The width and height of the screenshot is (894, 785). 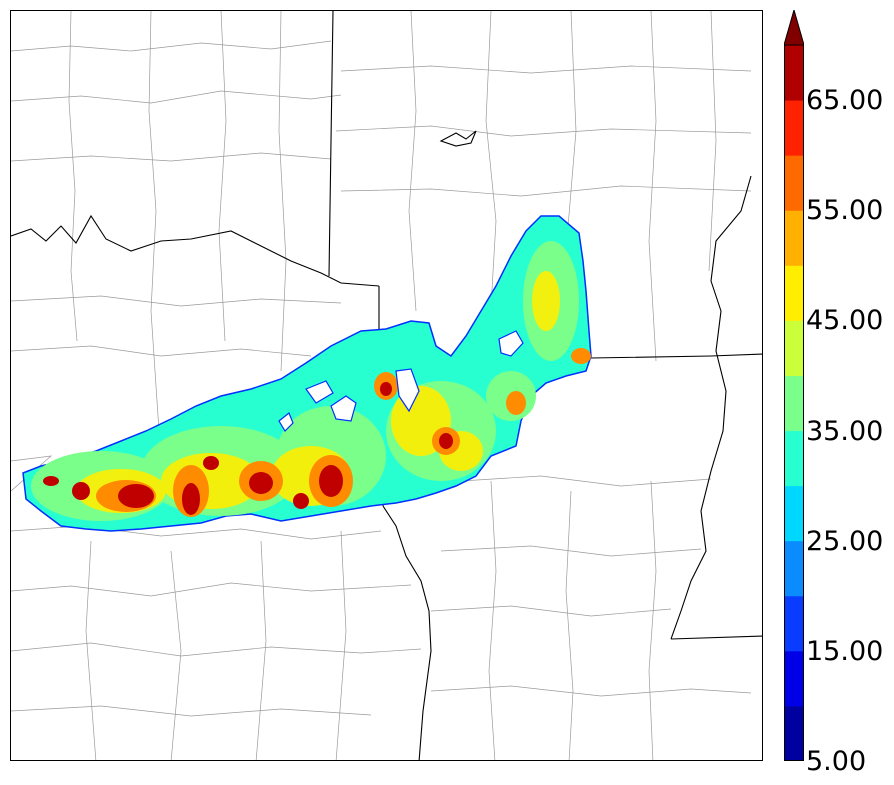 I want to click on colorbar-tick-label: 55.00, so click(x=845, y=211).